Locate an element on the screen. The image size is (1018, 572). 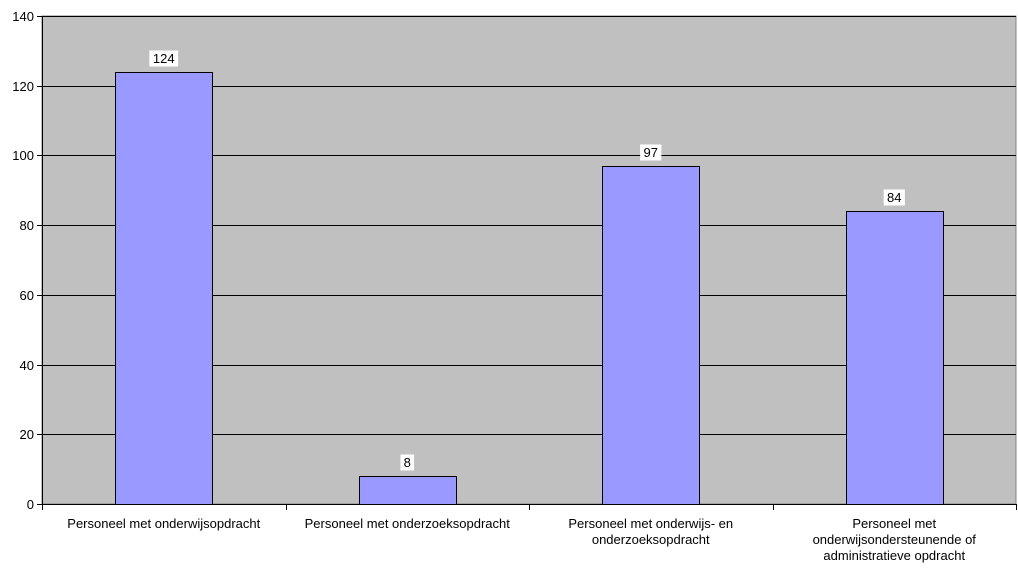
y-tick-label: 80 is located at coordinates (27, 225).